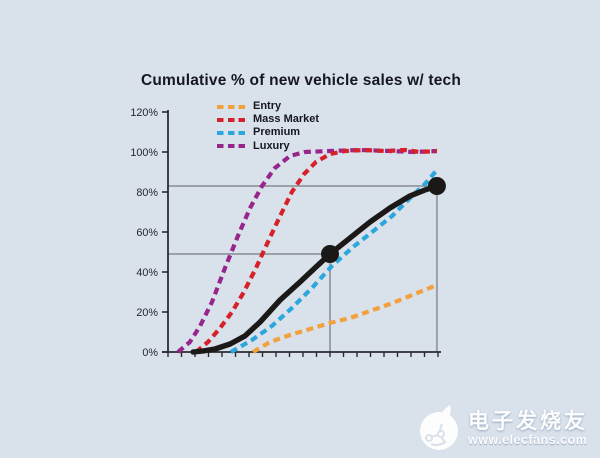  I want to click on y-tick-label: 80%, so click(147, 193).